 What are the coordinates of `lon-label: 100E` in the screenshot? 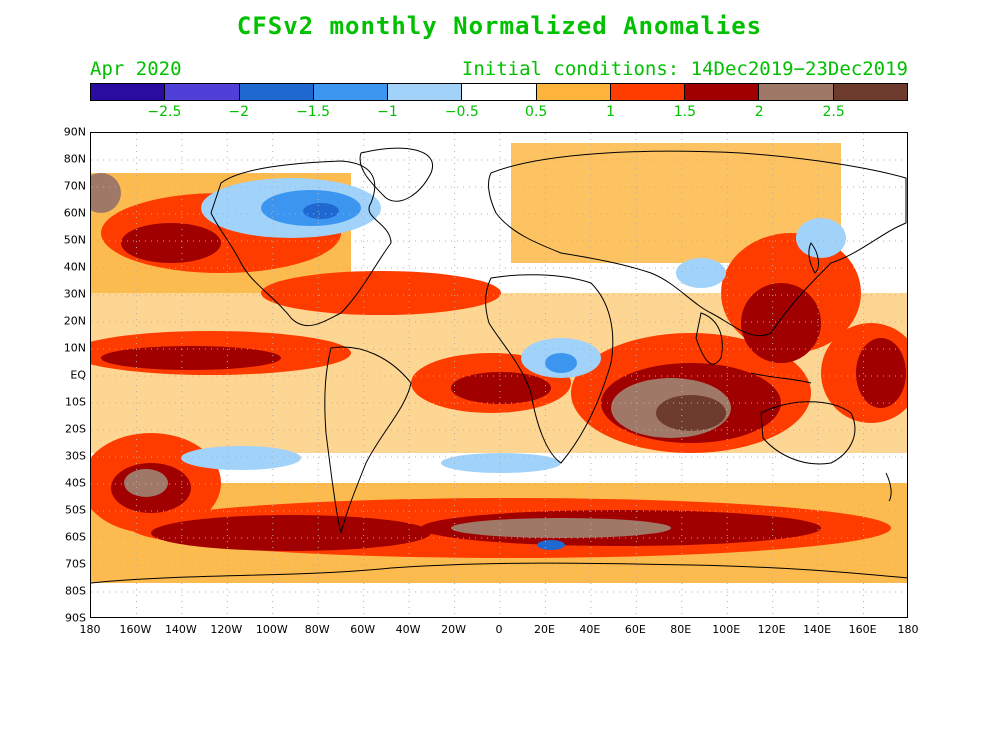 It's located at (726, 629).